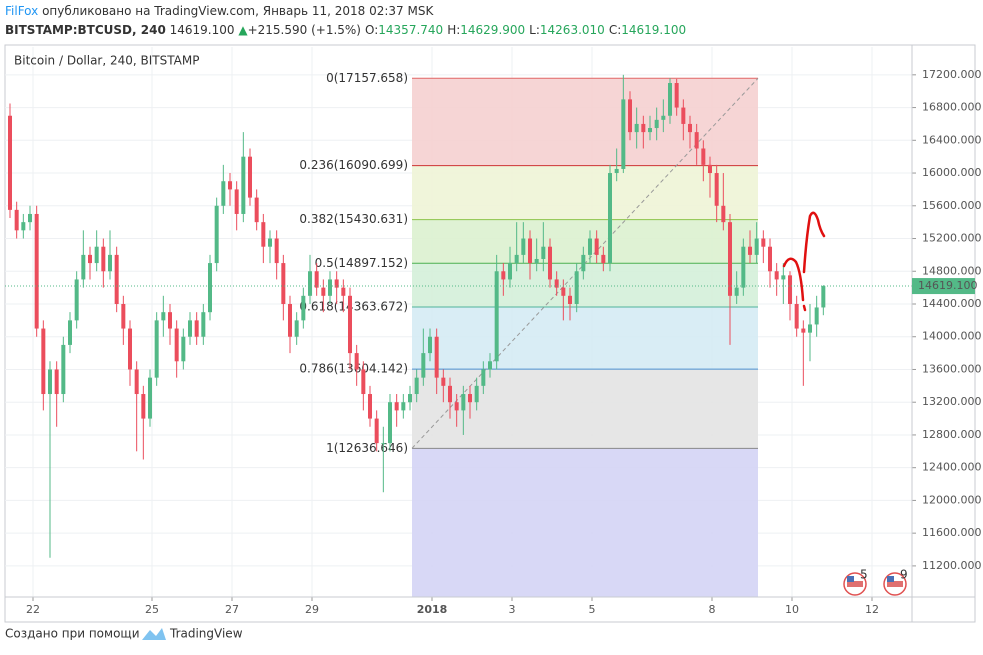 The width and height of the screenshot is (983, 655). Describe the element at coordinates (952, 139) in the screenshot. I see `y-tick-label: 16400.000` at that location.